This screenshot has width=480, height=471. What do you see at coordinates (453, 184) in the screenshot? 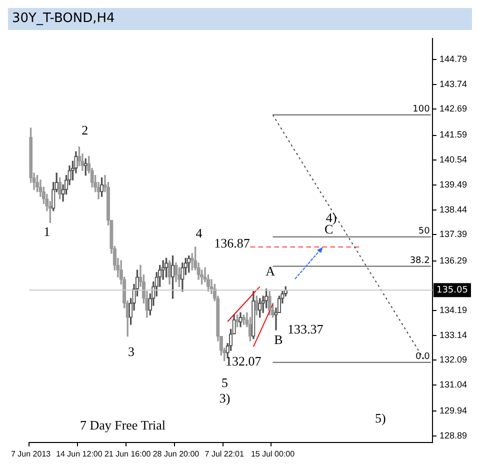
I see `y-tick-label: 139.49` at bounding box center [453, 184].